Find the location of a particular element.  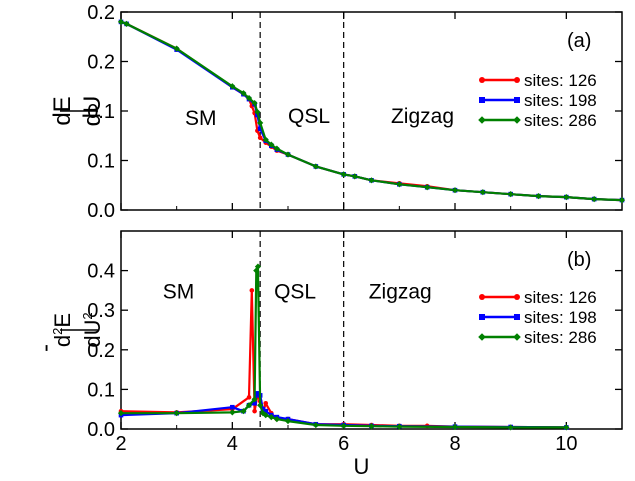

panel-b-legend-label: sites: 198 is located at coordinates (560, 317).